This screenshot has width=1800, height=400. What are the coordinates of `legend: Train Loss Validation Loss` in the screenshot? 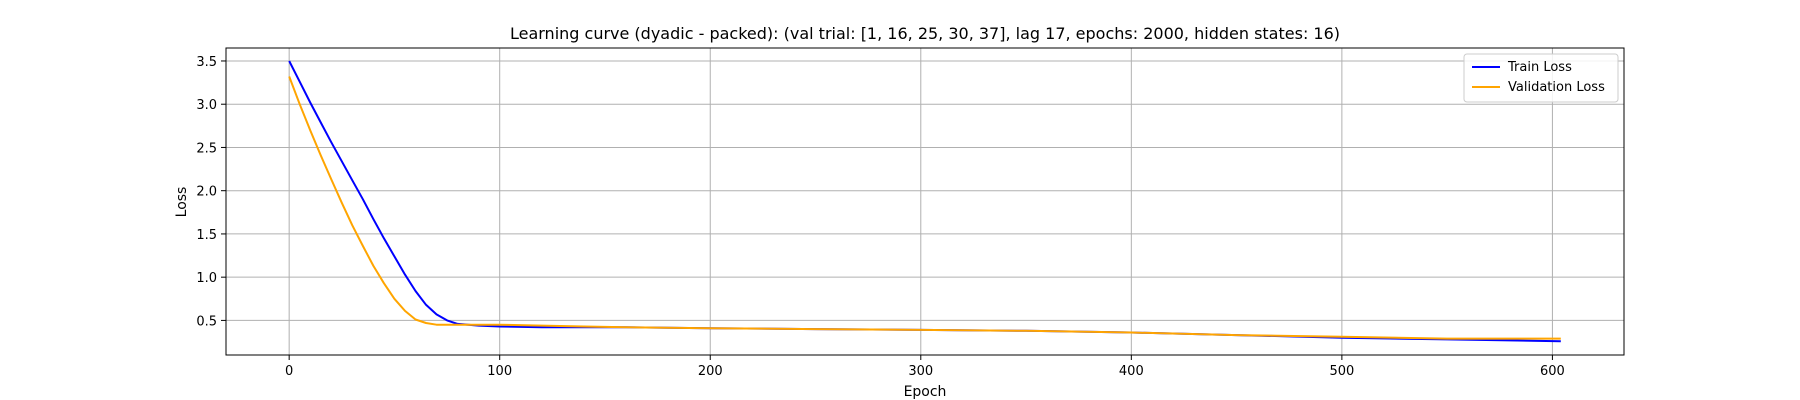 It's located at (1541, 78).